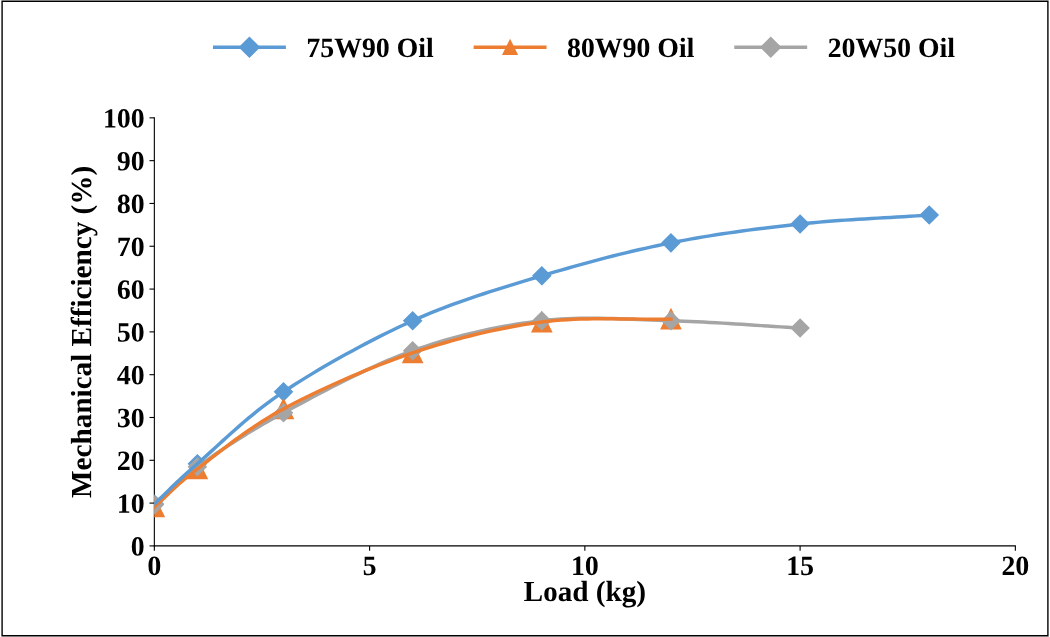  What do you see at coordinates (130, 332) in the screenshot?
I see `y-tick-label: 50` at bounding box center [130, 332].